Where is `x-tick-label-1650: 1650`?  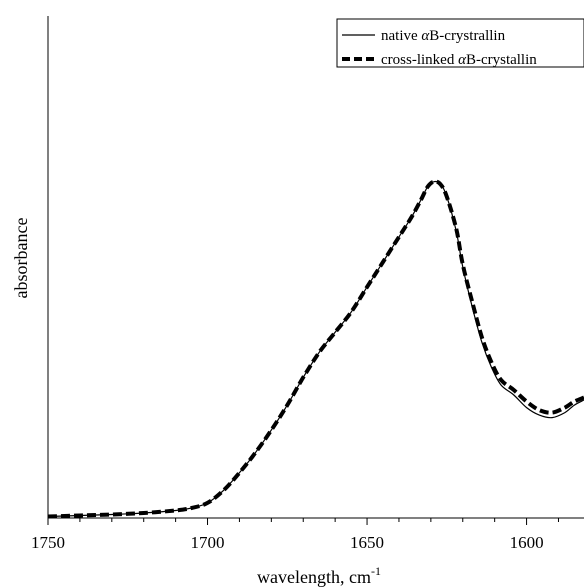
x-tick-label-1650: 1650 is located at coordinates (367, 542).